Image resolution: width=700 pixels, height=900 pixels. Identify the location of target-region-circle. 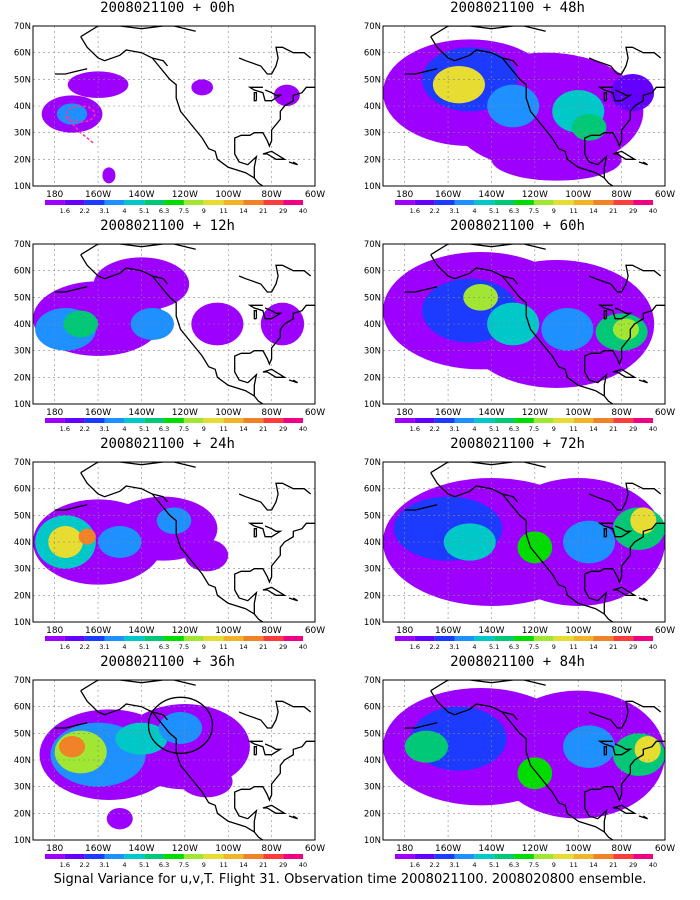
(180, 725).